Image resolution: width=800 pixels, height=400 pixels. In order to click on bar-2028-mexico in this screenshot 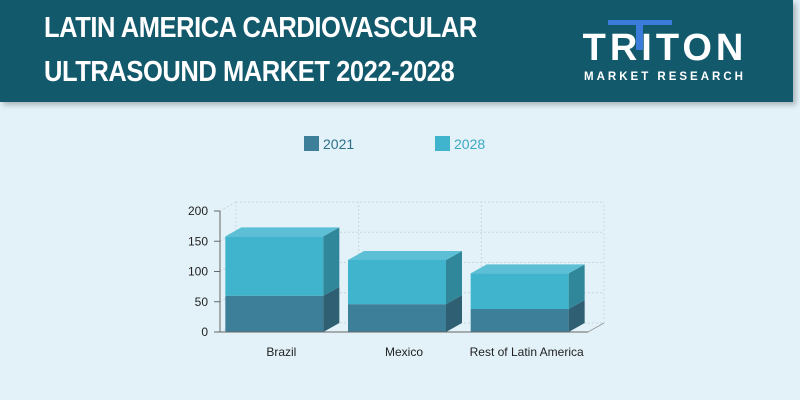, I will do `click(397, 282)`.